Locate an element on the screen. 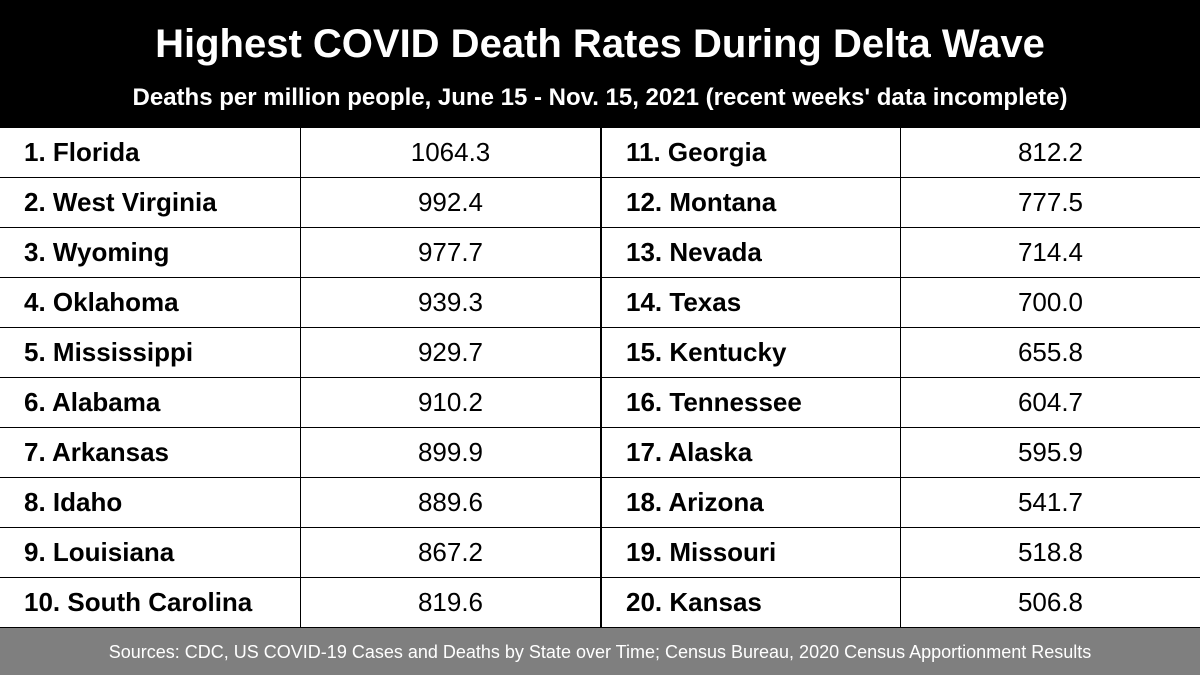  table-row: 3. Wyoming 977.7 13. Nevada 714.4 is located at coordinates (600, 253).